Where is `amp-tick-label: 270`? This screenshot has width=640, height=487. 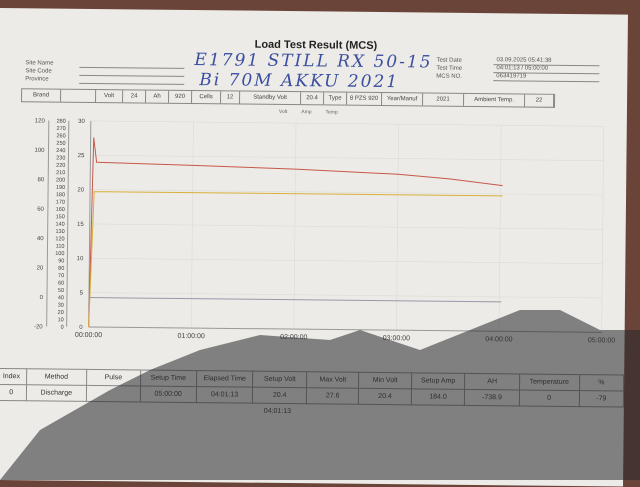 amp-tick-label: 270 is located at coordinates (61, 129).